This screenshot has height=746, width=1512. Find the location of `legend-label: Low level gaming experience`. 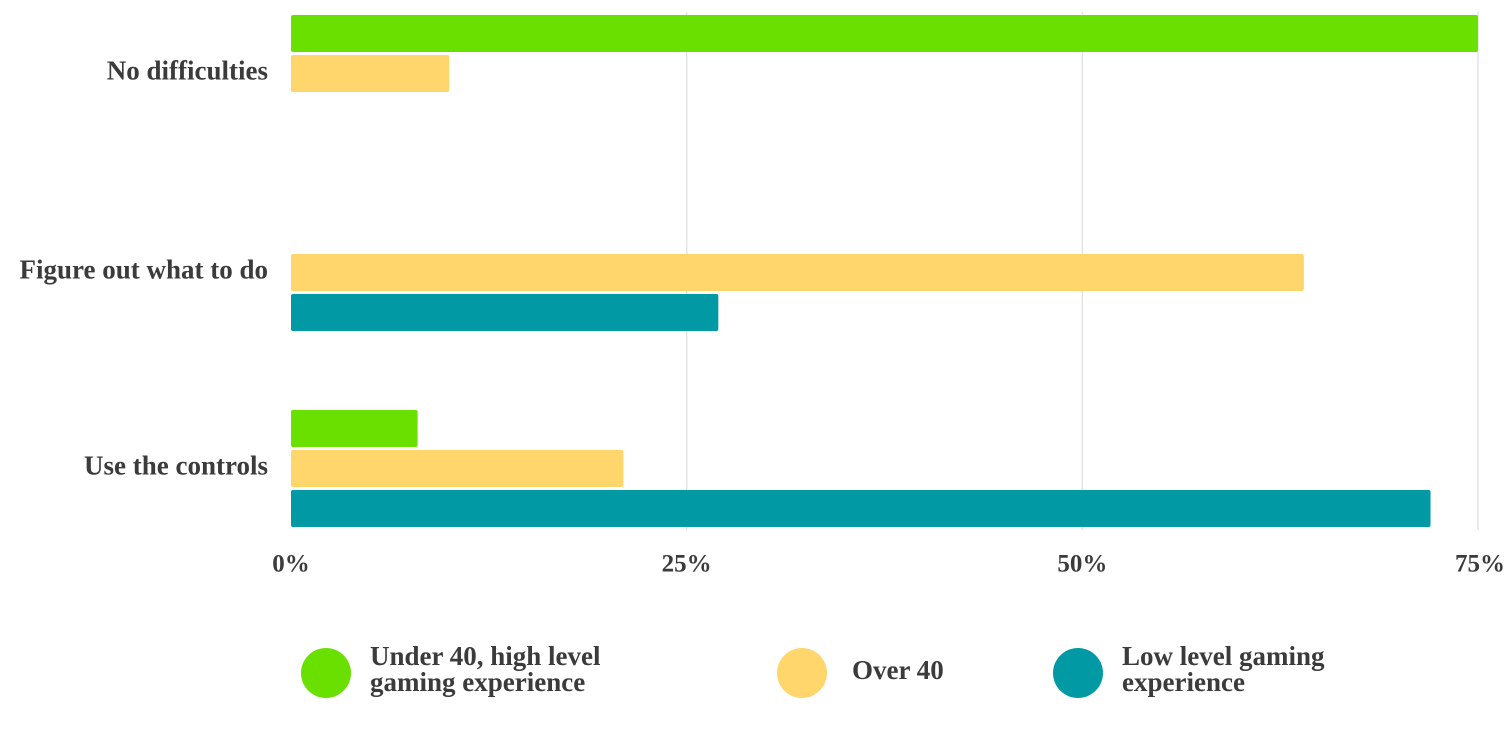

legend-label: Low level gaming experience is located at coordinates (1223, 669).